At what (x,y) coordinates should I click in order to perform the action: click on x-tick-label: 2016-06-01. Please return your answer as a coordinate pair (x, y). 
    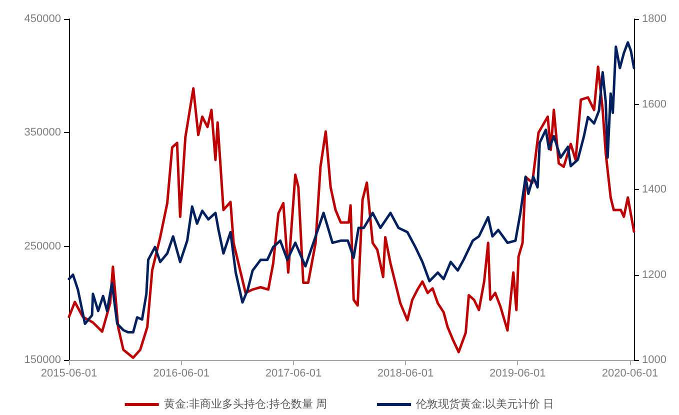
    Looking at the image, I should click on (181, 374).